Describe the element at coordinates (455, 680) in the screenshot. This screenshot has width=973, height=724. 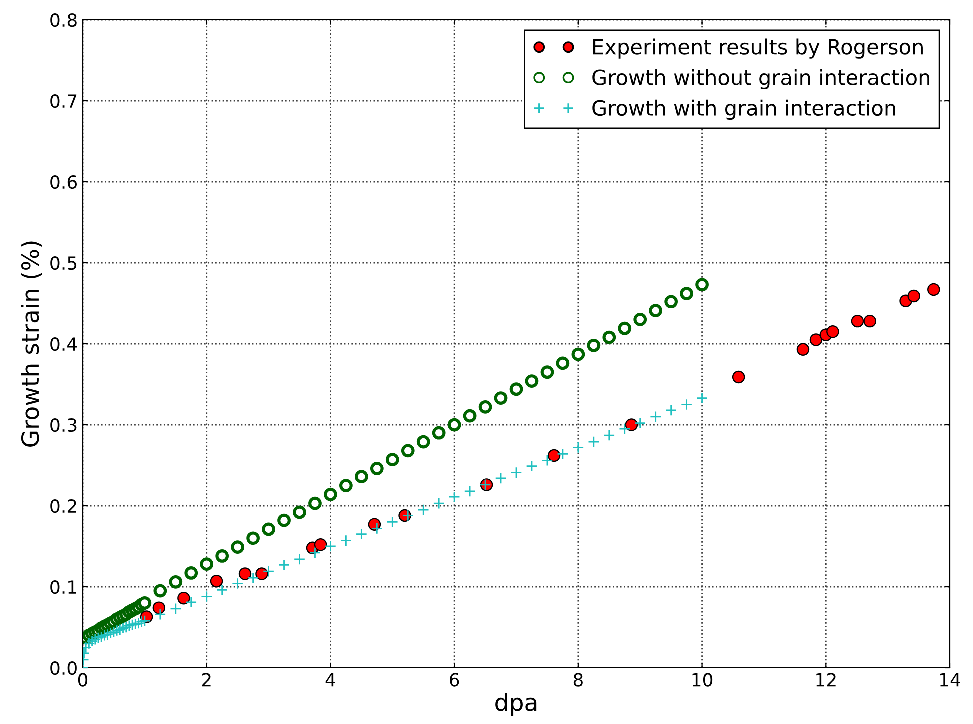
I see `x-tick-label: 6` at that location.